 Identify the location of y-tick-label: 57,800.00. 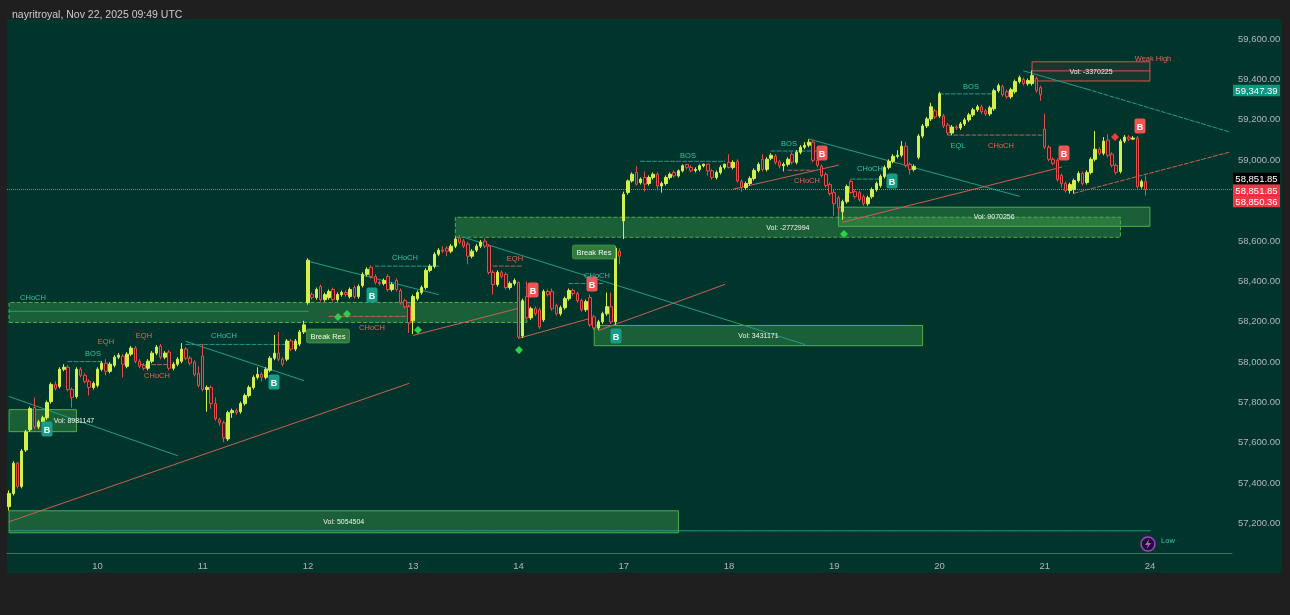
(1259, 402).